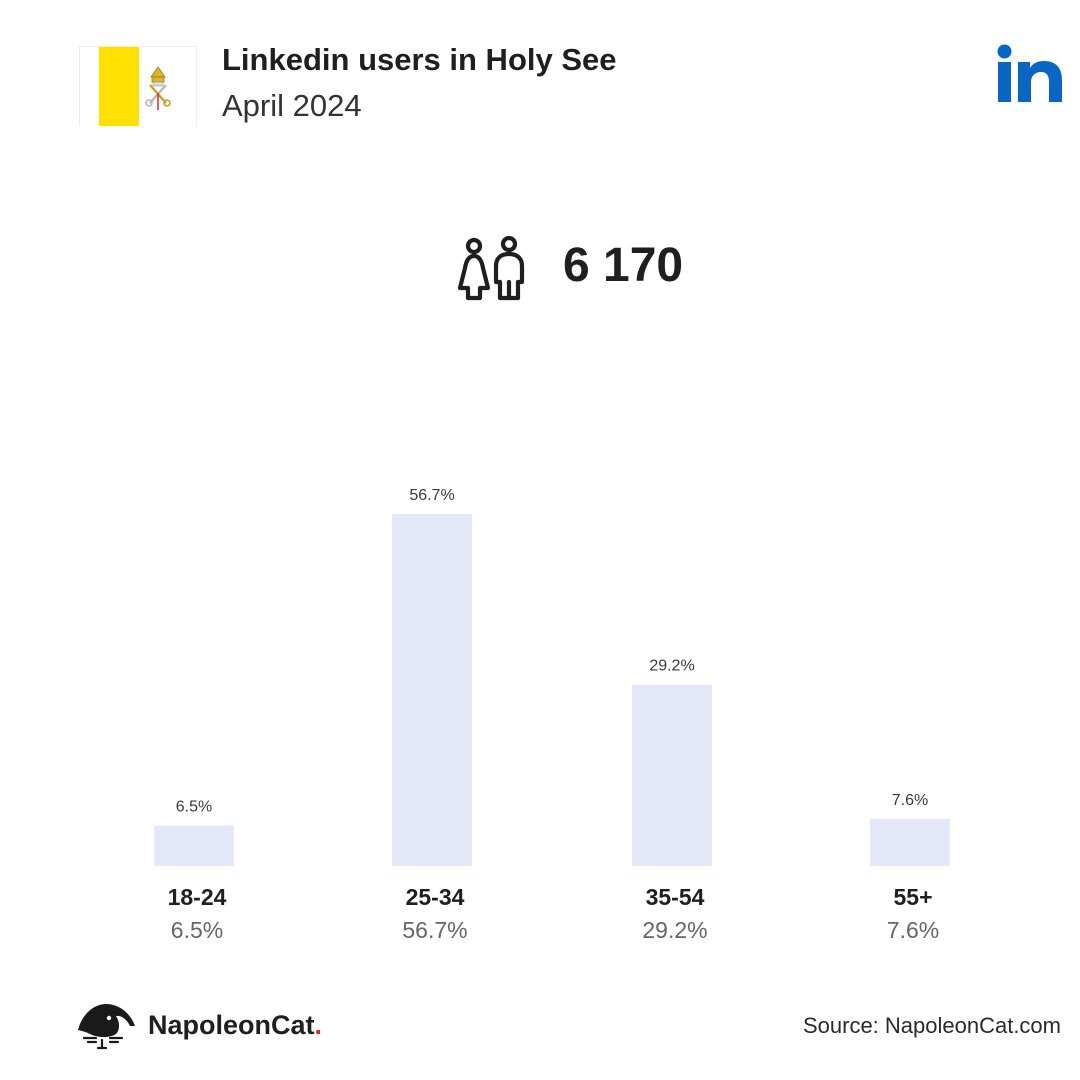  What do you see at coordinates (910, 800) in the screenshot?
I see `bar-value-label: 7.6%` at bounding box center [910, 800].